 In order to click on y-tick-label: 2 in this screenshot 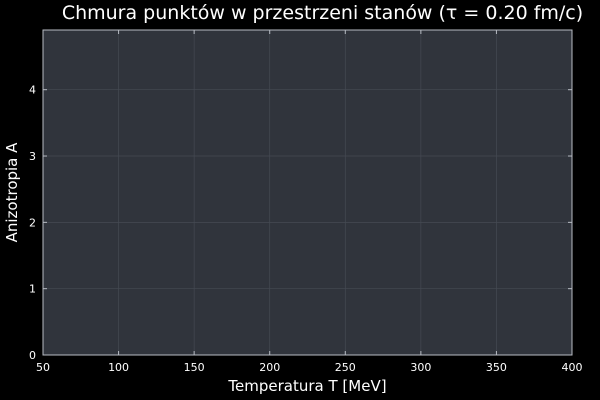, I will do `click(32, 222)`.